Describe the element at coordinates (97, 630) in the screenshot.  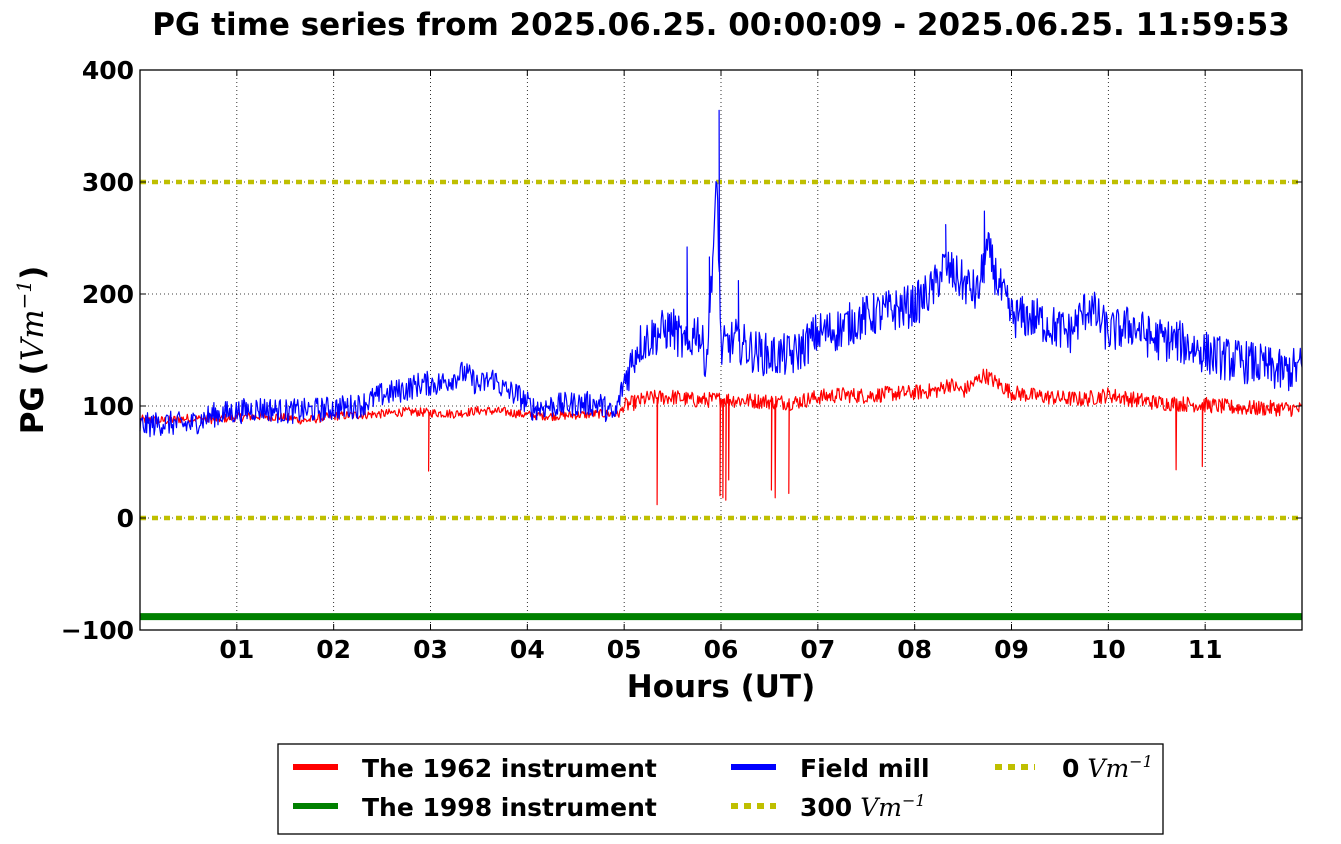
I see `y-tick-label: −100` at that location.